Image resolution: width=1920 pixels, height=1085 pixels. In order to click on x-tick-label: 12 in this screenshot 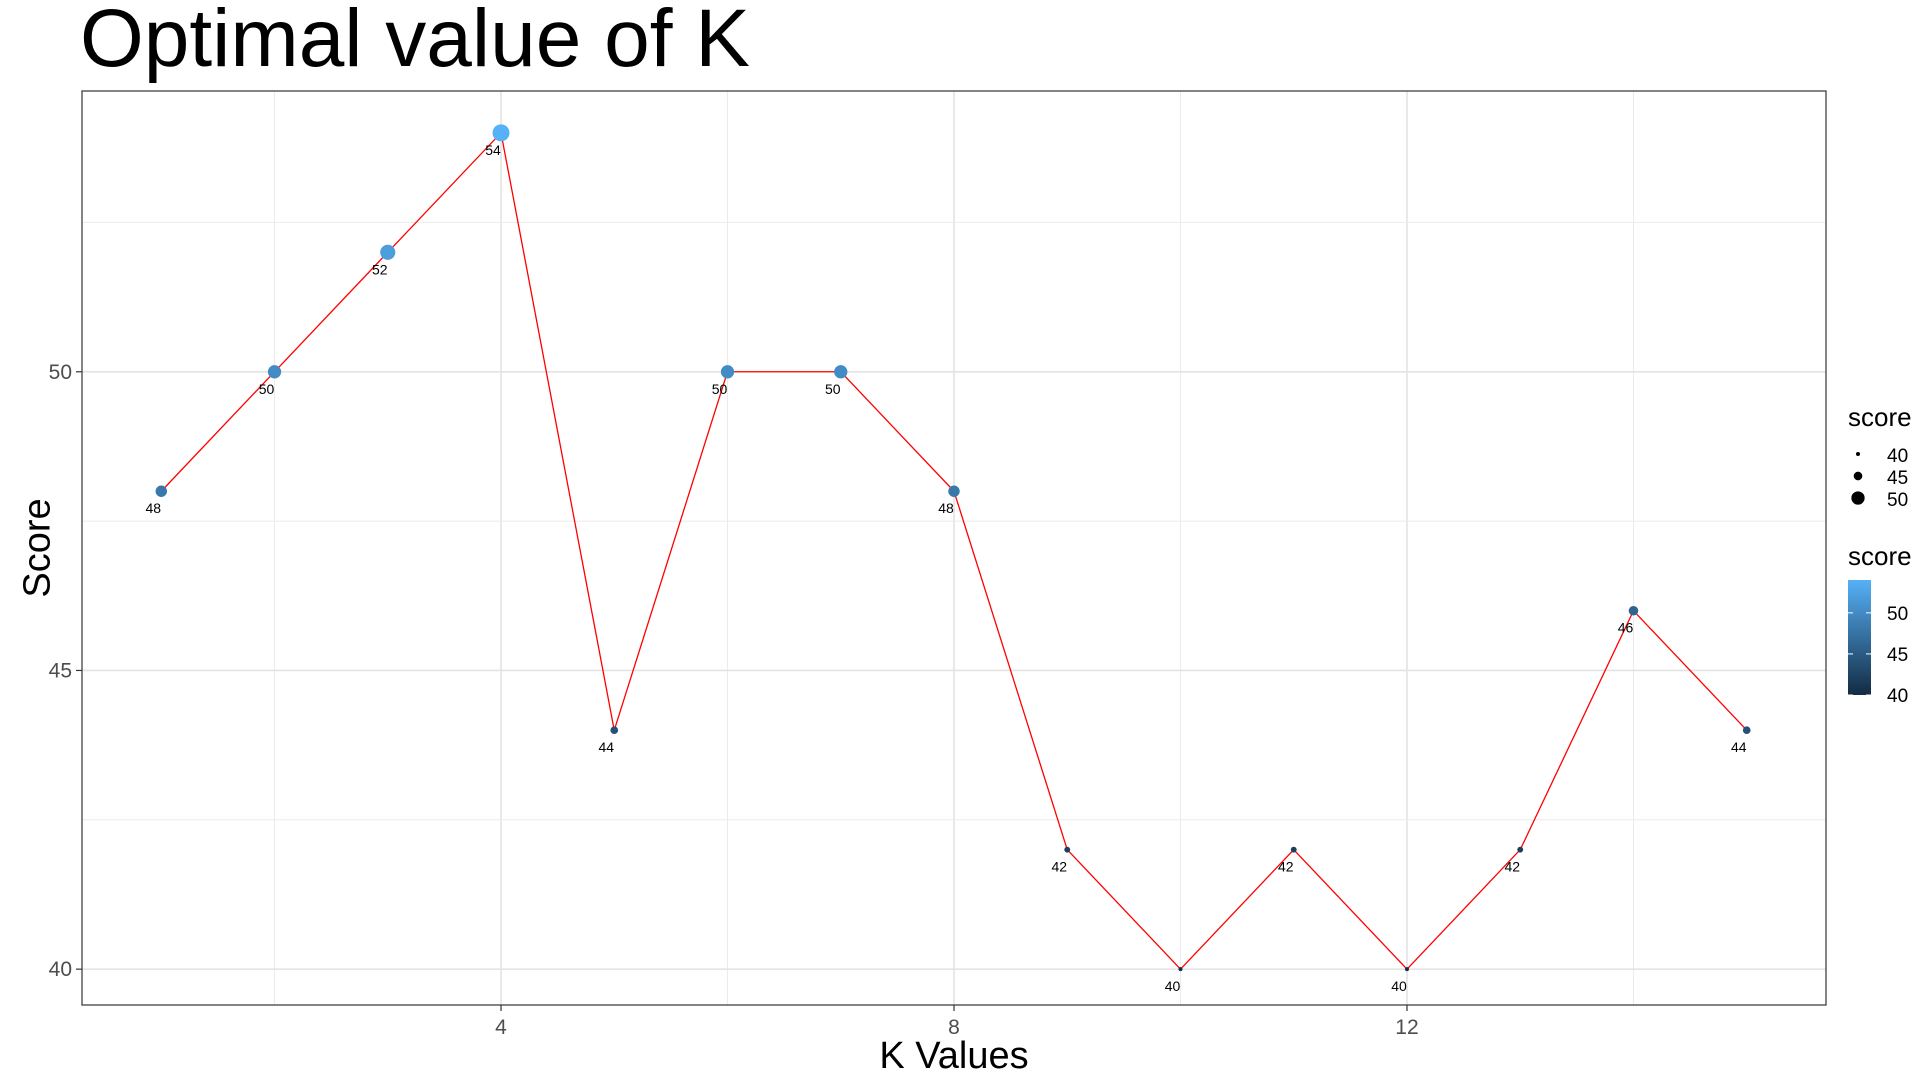, I will do `click(1406, 1027)`.